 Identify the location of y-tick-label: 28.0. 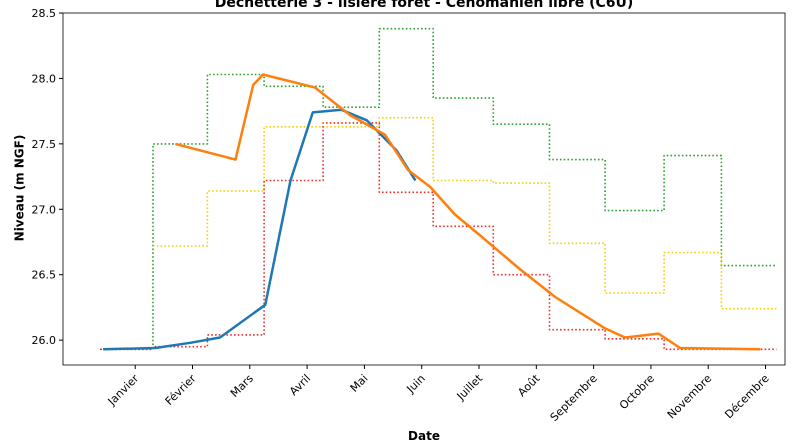
(44, 78).